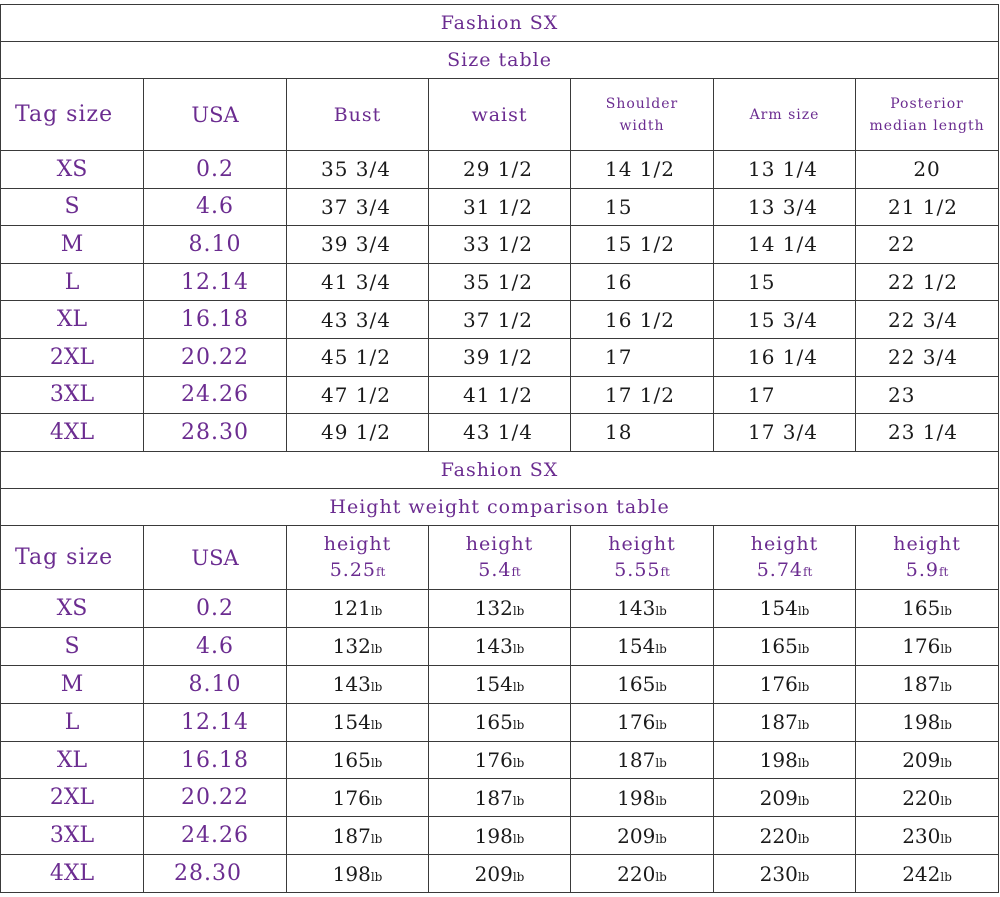  I want to click on size-table-brand: Fashion SX, so click(500, 23).